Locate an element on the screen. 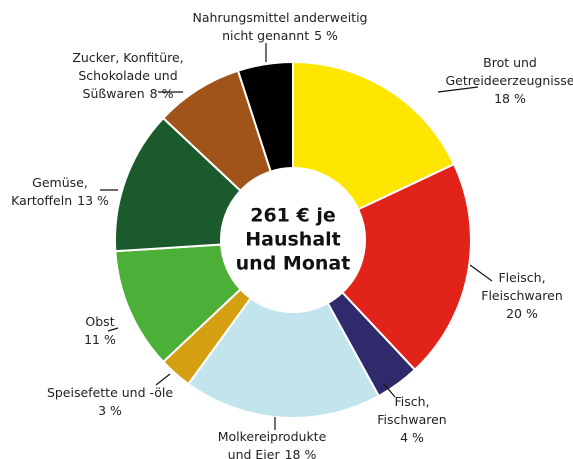 This screenshot has width=573, height=459. label-line: Fischwaren is located at coordinates (411, 419).